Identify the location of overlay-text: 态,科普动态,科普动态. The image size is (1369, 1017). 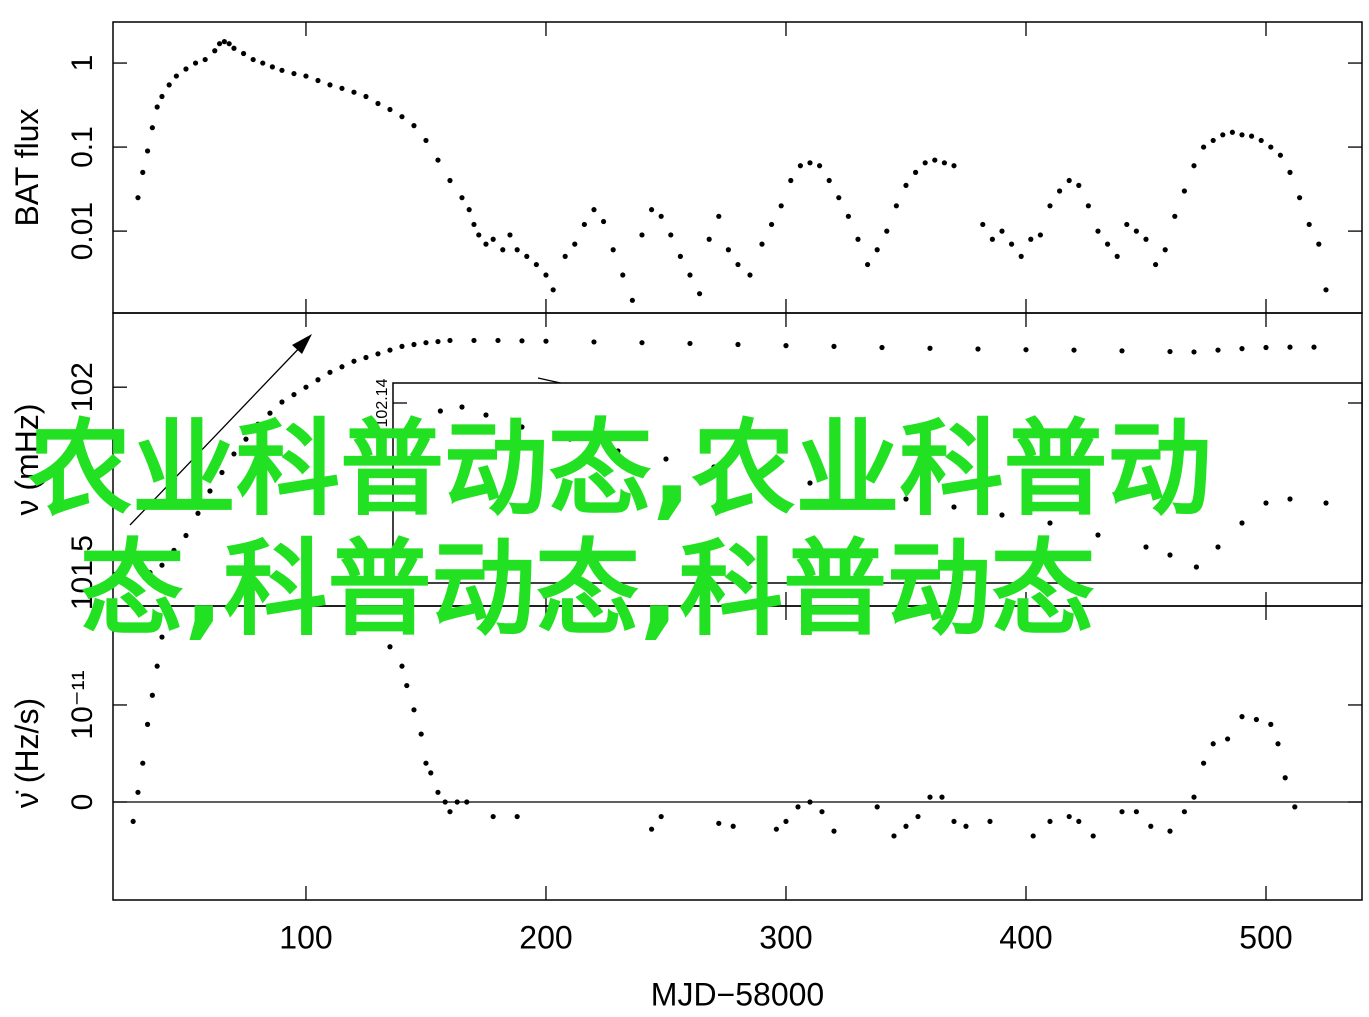
(587, 589).